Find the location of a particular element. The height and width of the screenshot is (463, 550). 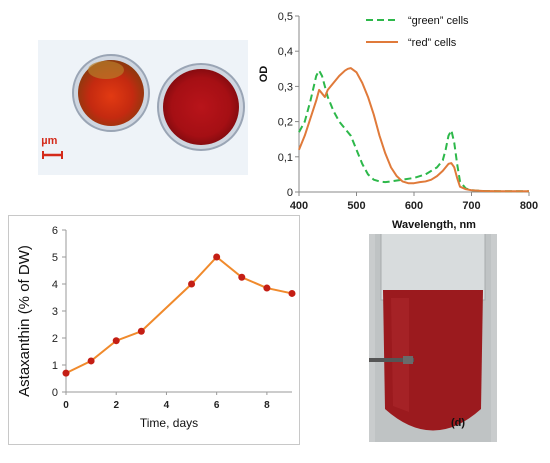

x-tick-label: 0 is located at coordinates (66, 405).